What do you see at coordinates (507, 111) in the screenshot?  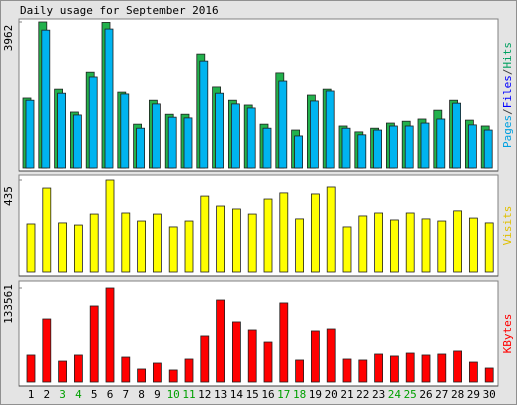 I see `axis-label-part: /` at bounding box center [507, 111].